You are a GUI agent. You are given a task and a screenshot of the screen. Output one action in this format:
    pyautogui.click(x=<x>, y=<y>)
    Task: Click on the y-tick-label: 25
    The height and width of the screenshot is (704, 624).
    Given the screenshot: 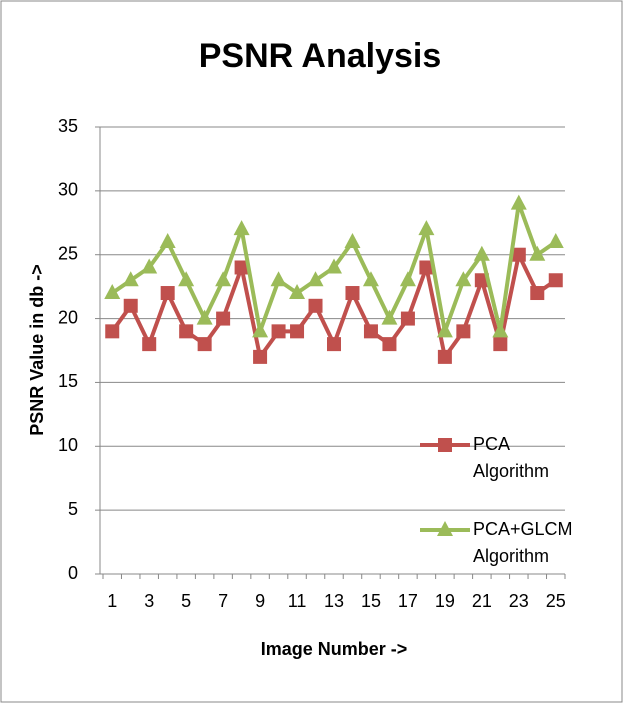 What is the action you would take?
    pyautogui.click(x=68, y=253)
    